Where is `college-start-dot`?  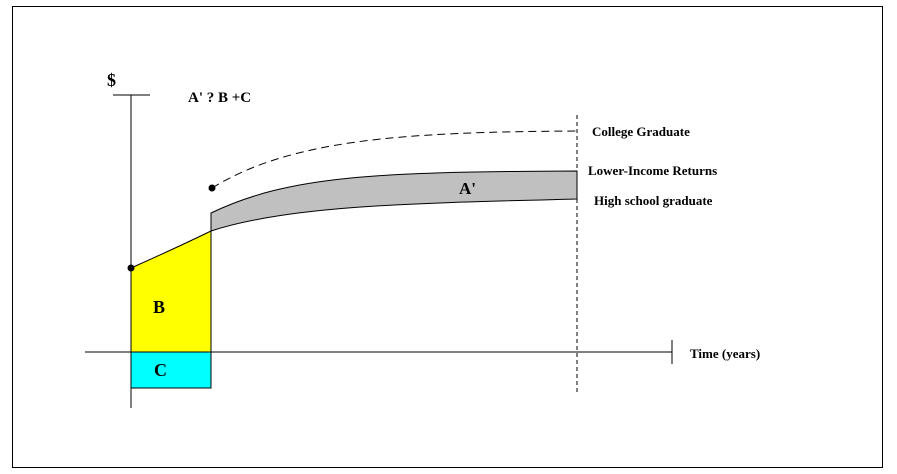
college-start-dot is located at coordinates (212, 188).